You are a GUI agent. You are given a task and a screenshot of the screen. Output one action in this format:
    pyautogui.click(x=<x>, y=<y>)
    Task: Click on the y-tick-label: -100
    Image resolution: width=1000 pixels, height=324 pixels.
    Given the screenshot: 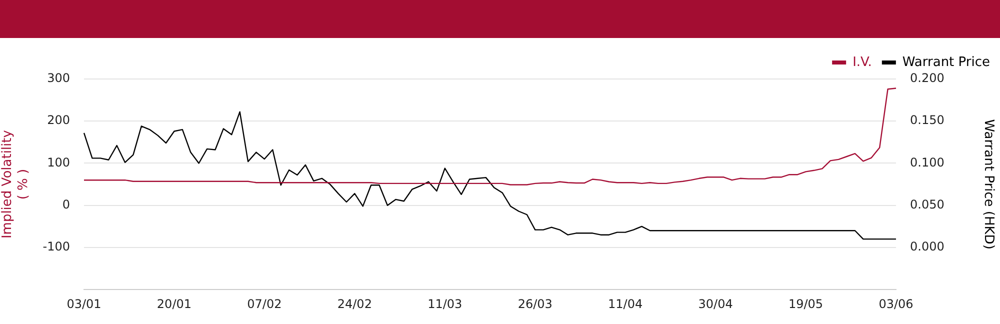 What is the action you would take?
    pyautogui.click(x=56, y=247)
    